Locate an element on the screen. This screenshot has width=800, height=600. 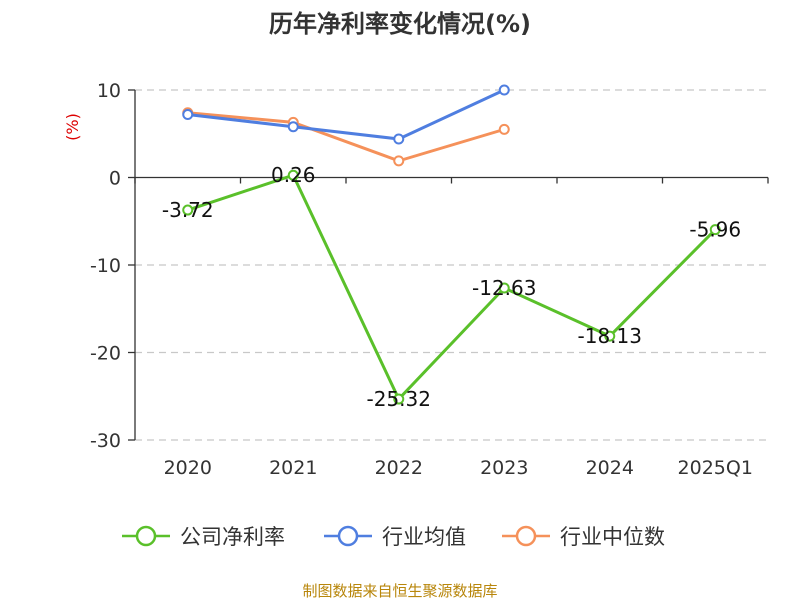
x-tick-label: 2020 is located at coordinates (188, 468).